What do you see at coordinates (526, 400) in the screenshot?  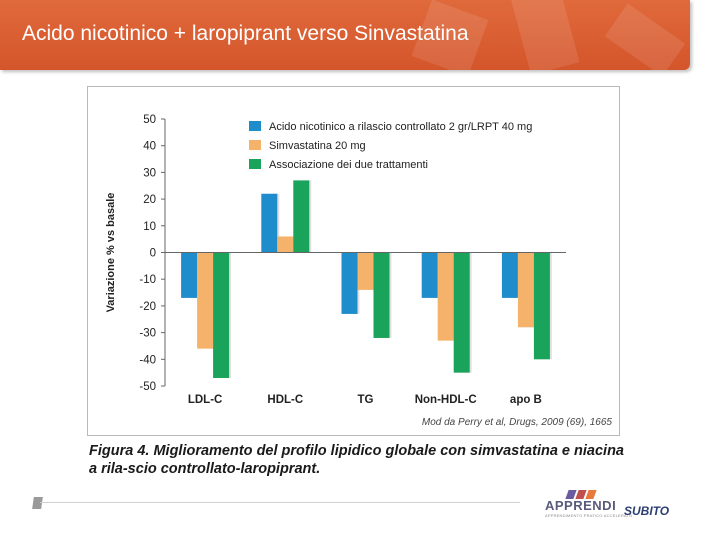 I see `x-tick-label: apo B` at bounding box center [526, 400].